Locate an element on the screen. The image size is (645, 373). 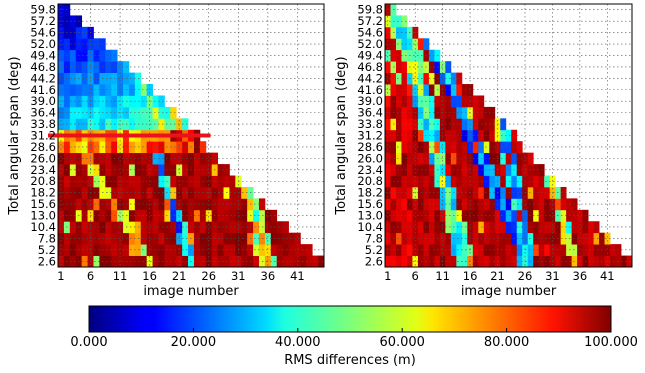
y-tick-label: 31.2 is located at coordinates (370, 136).